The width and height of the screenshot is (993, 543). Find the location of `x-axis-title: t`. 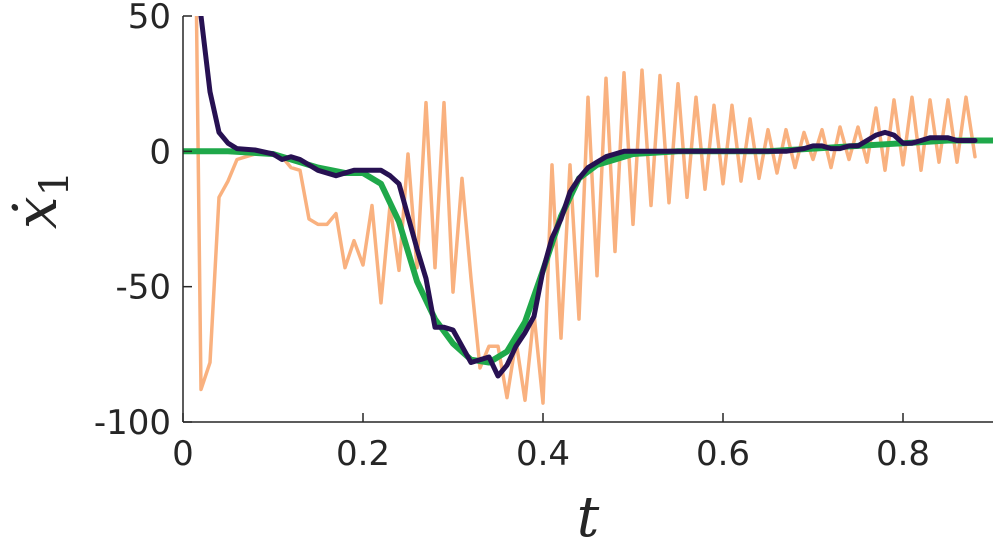

x-axis-title: t is located at coordinates (588, 514).